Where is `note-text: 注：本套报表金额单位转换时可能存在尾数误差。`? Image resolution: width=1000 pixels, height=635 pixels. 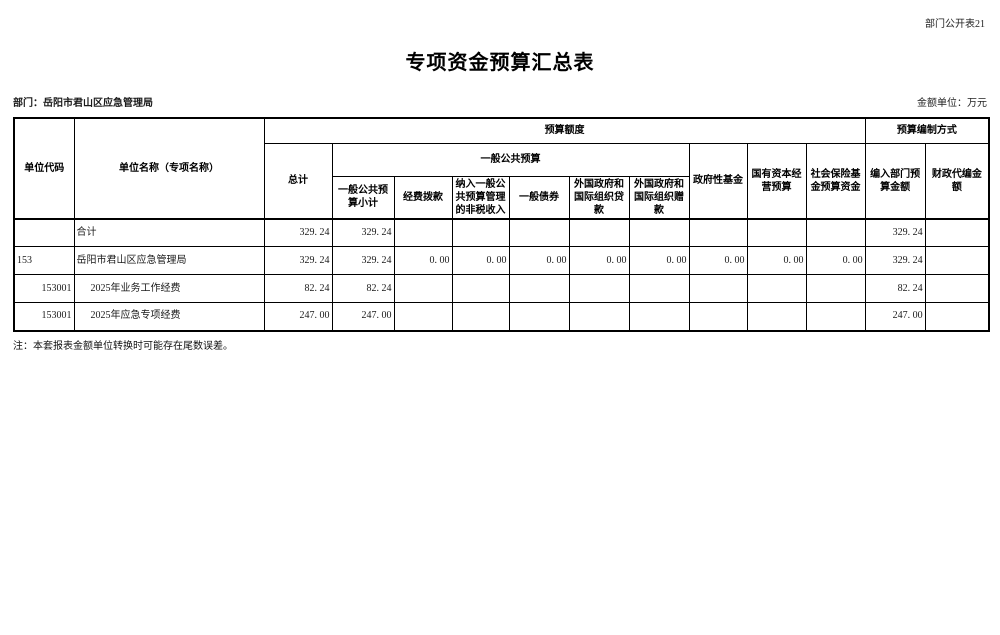
note-text: 注：本套报表金额单位转换时可能存在尾数误差。 is located at coordinates (123, 346).